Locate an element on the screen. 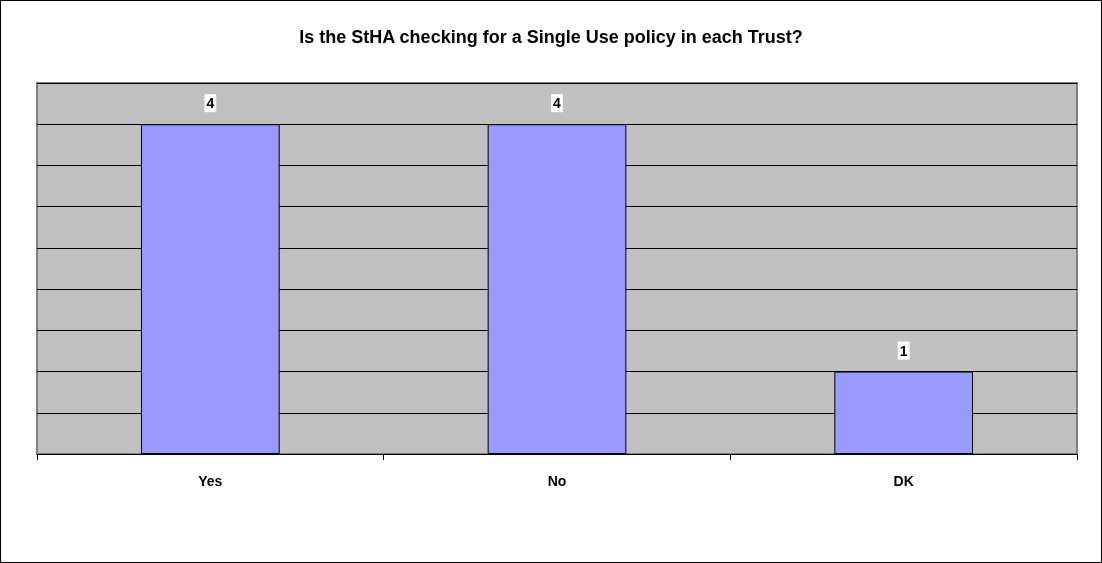 The width and height of the screenshot is (1102, 563). x-tick-label: No is located at coordinates (557, 481).